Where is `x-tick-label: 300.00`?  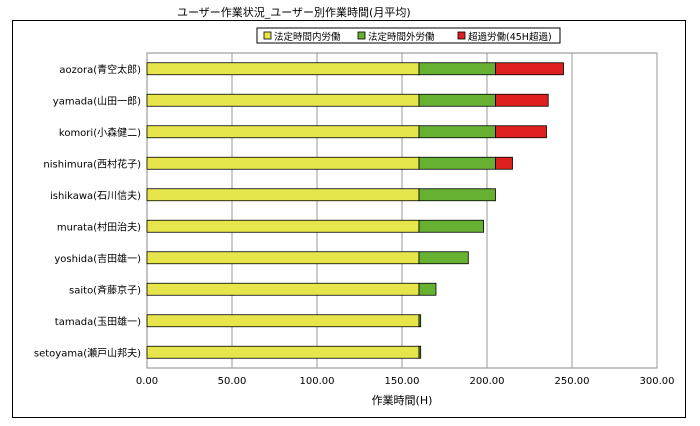 x-tick-label: 300.00 is located at coordinates (657, 381).